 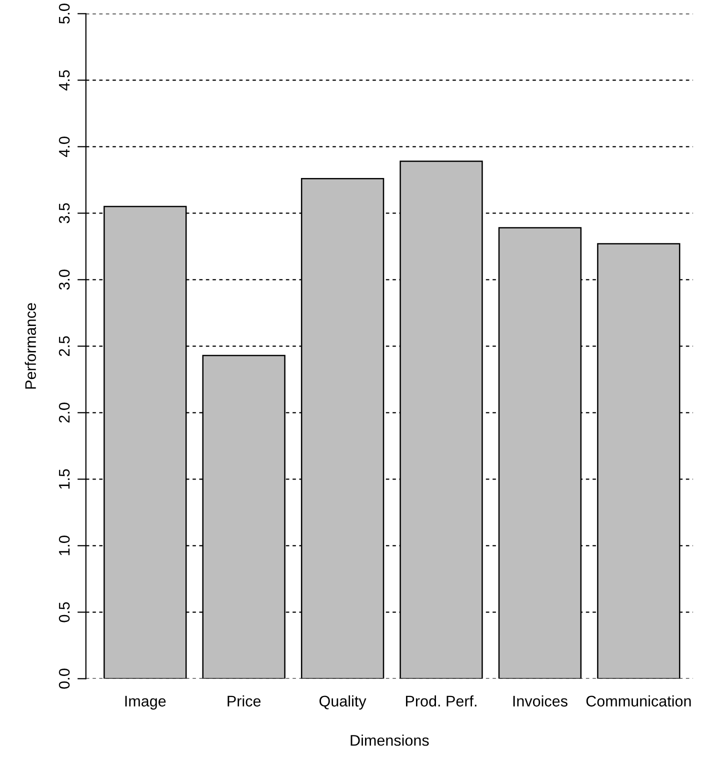 What do you see at coordinates (64, 412) in the screenshot?
I see `y-tick-label: 2.0` at bounding box center [64, 412].